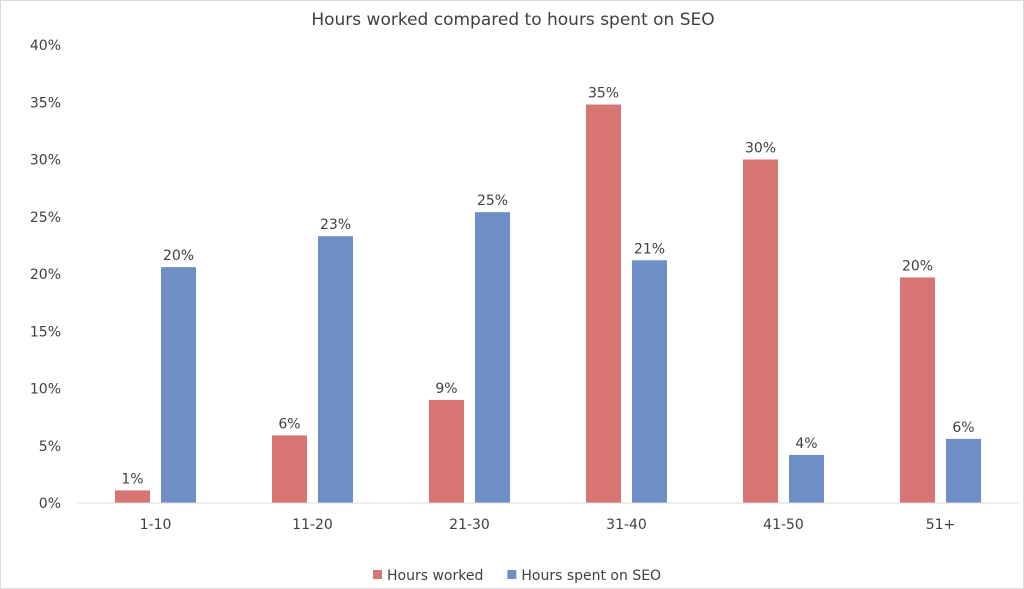 The height and width of the screenshot is (589, 1024). What do you see at coordinates (806, 444) in the screenshot?
I see `data-label: 4%` at bounding box center [806, 444].